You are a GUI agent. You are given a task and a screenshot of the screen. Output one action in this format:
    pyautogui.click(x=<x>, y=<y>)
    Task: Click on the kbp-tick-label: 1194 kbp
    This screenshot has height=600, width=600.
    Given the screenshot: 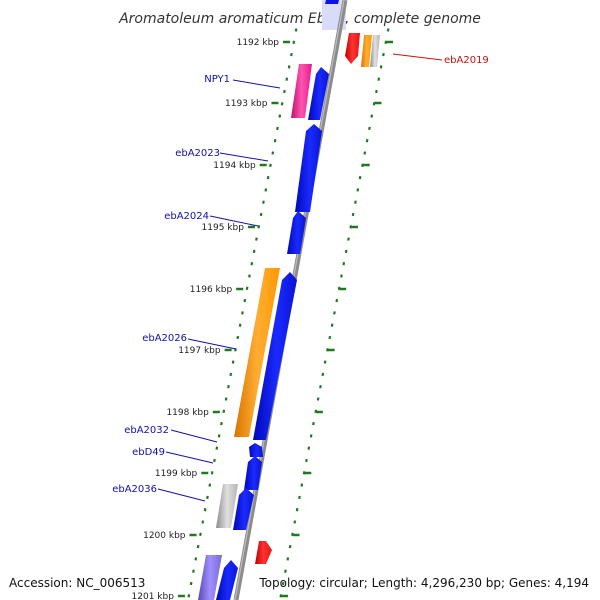 What is the action you would take?
    pyautogui.click(x=234, y=166)
    